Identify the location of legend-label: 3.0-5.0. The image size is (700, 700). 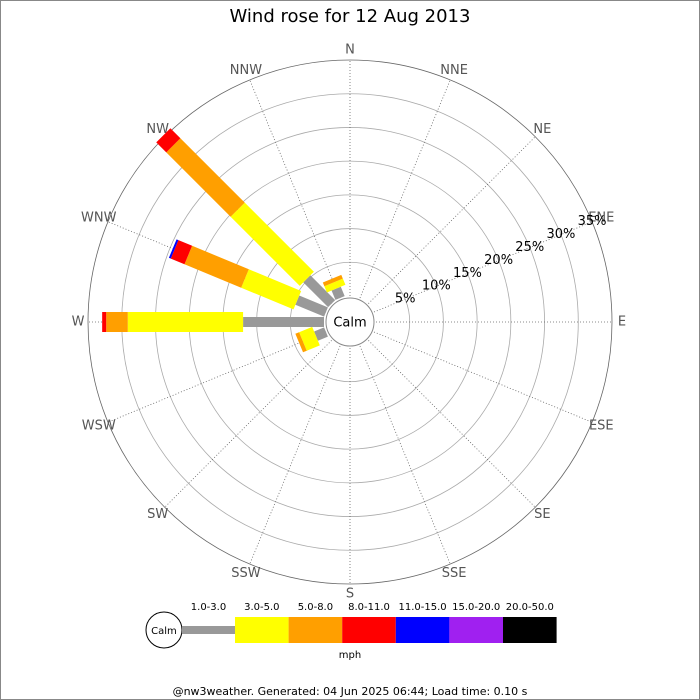
(261, 607).